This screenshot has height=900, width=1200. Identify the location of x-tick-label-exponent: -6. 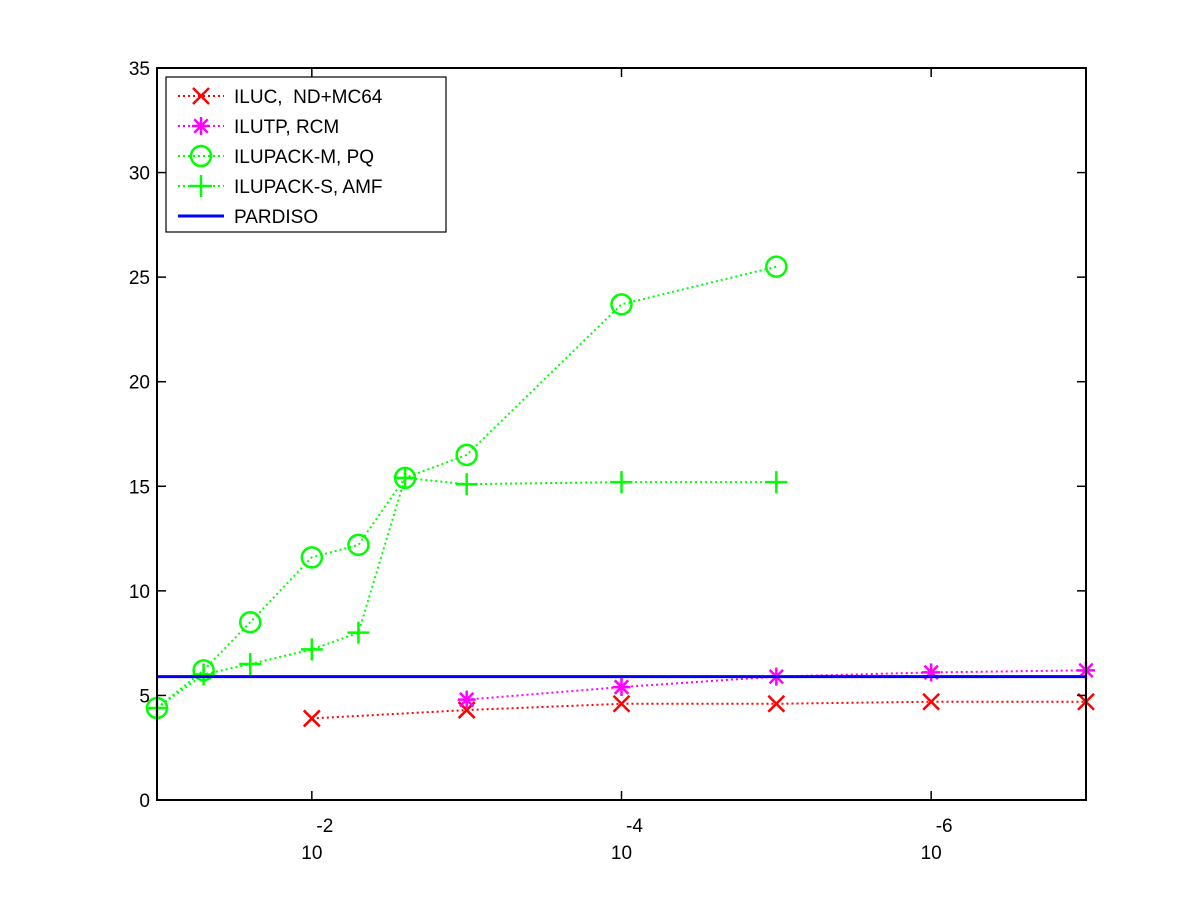
(944, 826).